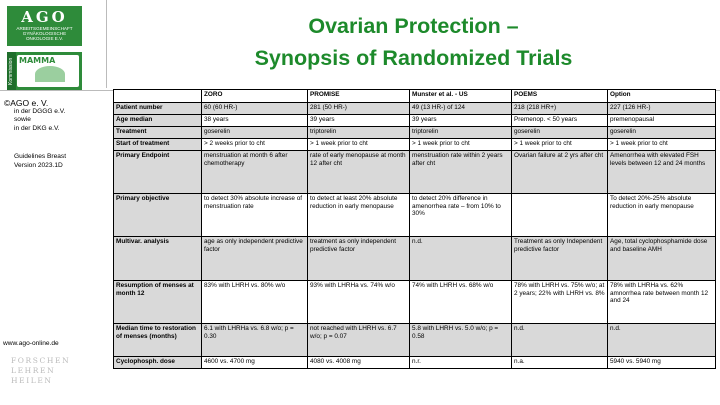  Describe the element at coordinates (254, 96) in the screenshot. I see `header-cell-zoro: ZORO` at that location.